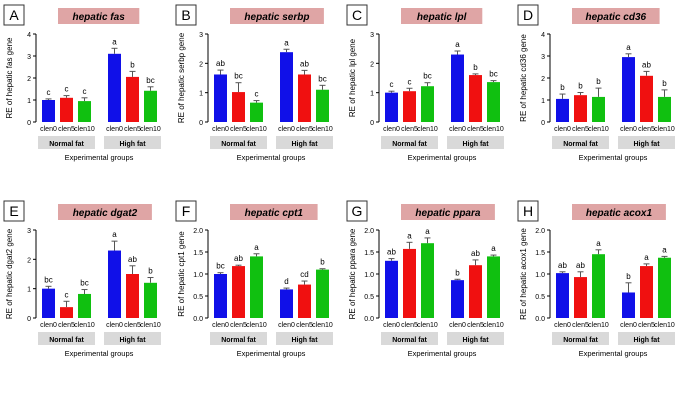  Describe the element at coordinates (540, 297) in the screenshot. I see `y-tick-label: 0.5` at that location.